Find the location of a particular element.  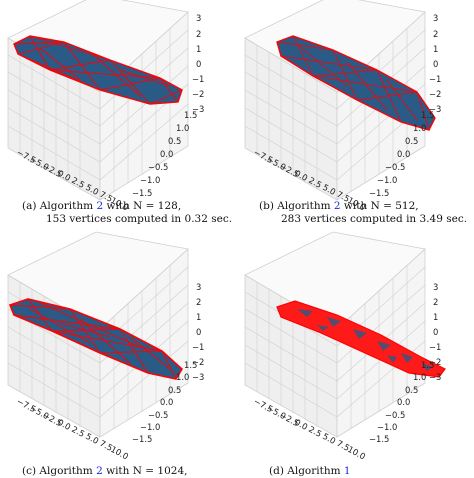

caption-c: (c) Algorithm 2 with N = 1024, is located at coordinates (104, 471).